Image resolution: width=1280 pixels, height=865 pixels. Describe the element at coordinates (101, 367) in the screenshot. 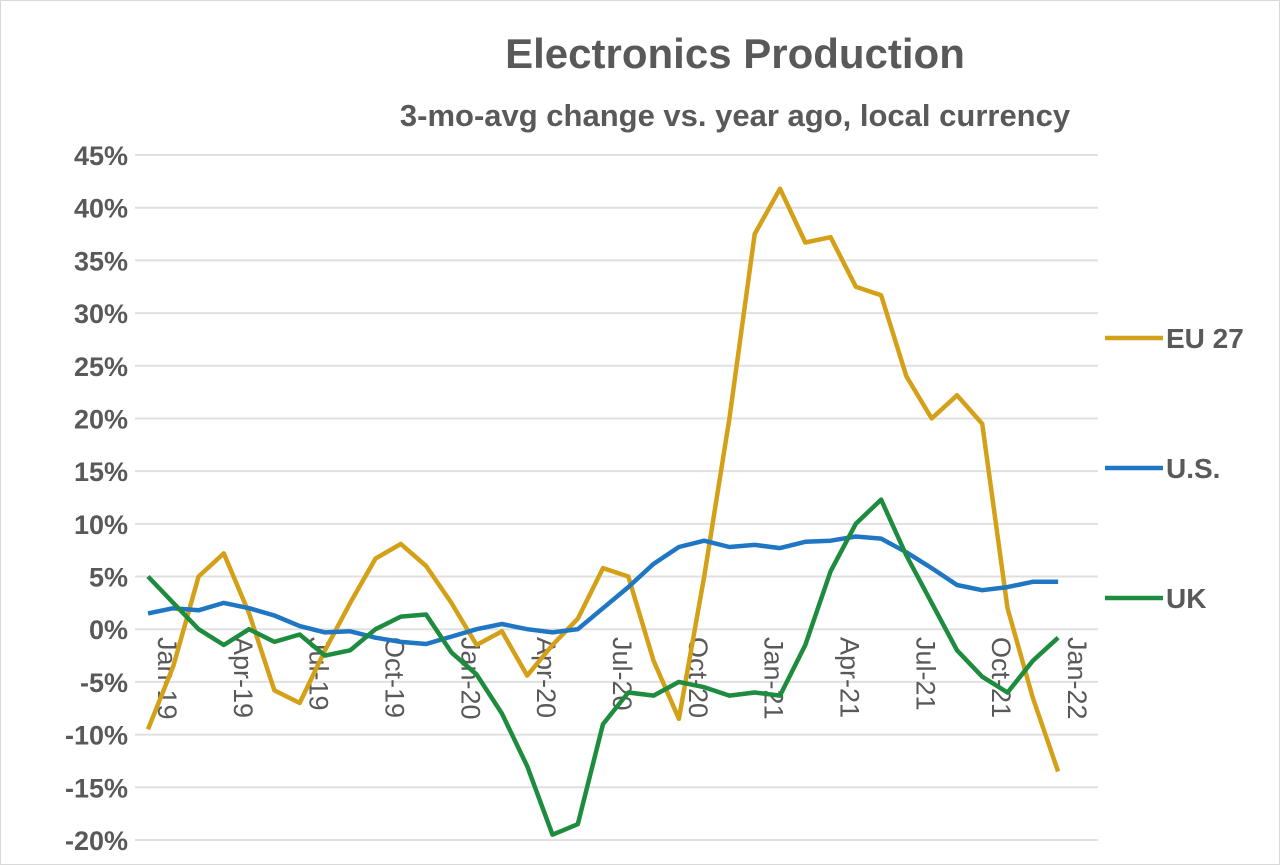

I see `y-tick-label: 25%` at that location.